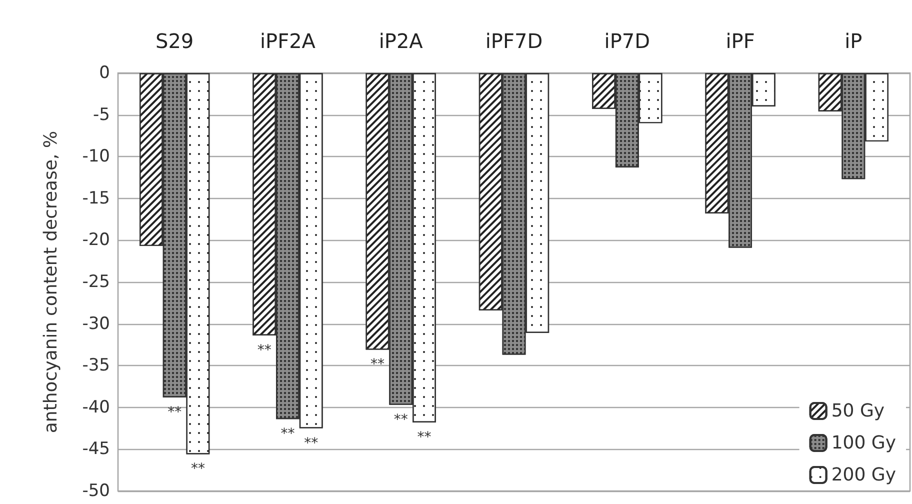 Image resolution: width=912 pixels, height=504 pixels. I want to click on y-tick-label: -25, so click(96, 282).